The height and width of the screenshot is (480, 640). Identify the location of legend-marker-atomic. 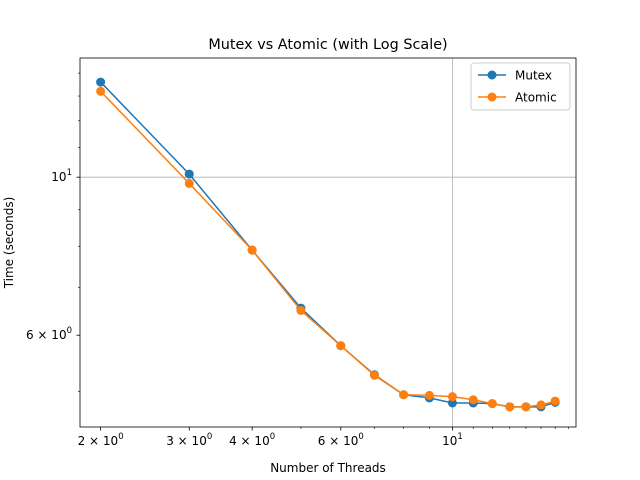
(492, 97).